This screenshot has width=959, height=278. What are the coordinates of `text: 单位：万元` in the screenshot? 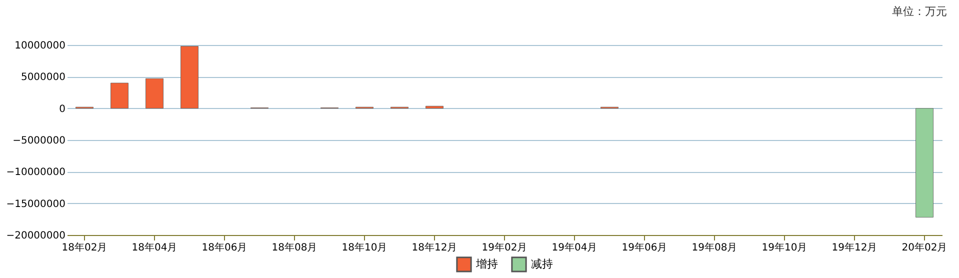 It's located at (919, 11).